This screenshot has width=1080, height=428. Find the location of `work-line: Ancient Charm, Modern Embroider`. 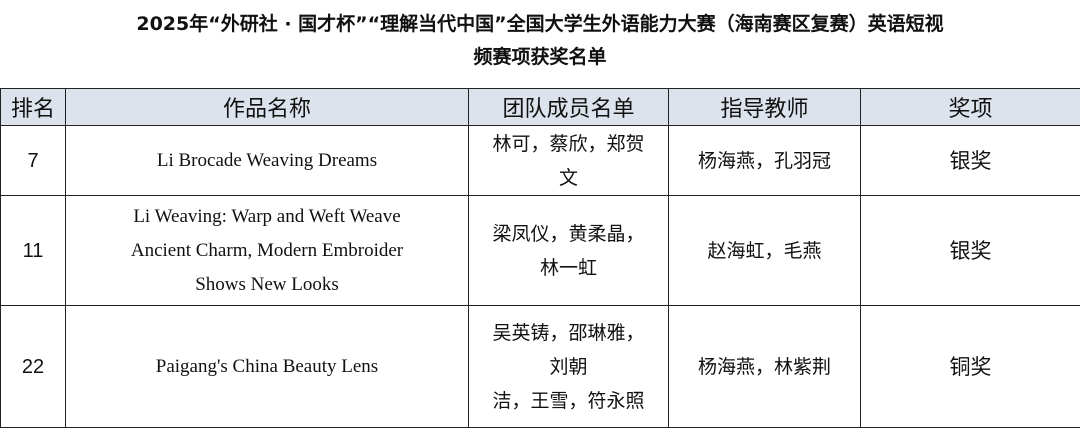

work-line: Ancient Charm, Modern Embroider is located at coordinates (267, 251).